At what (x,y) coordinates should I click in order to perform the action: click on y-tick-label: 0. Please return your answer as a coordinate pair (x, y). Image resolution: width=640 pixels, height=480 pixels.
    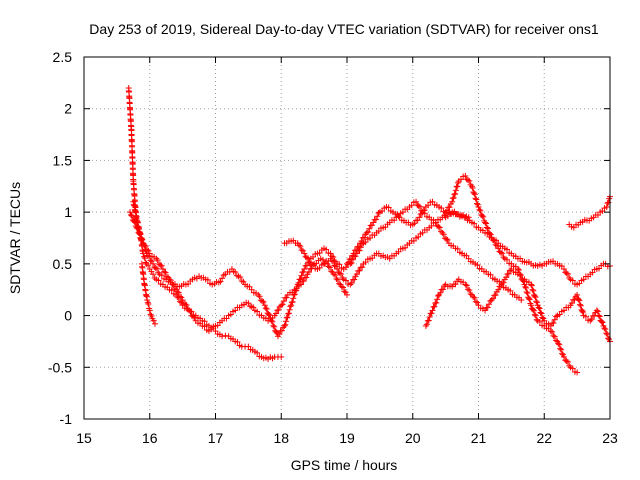
    Looking at the image, I should click on (68, 316).